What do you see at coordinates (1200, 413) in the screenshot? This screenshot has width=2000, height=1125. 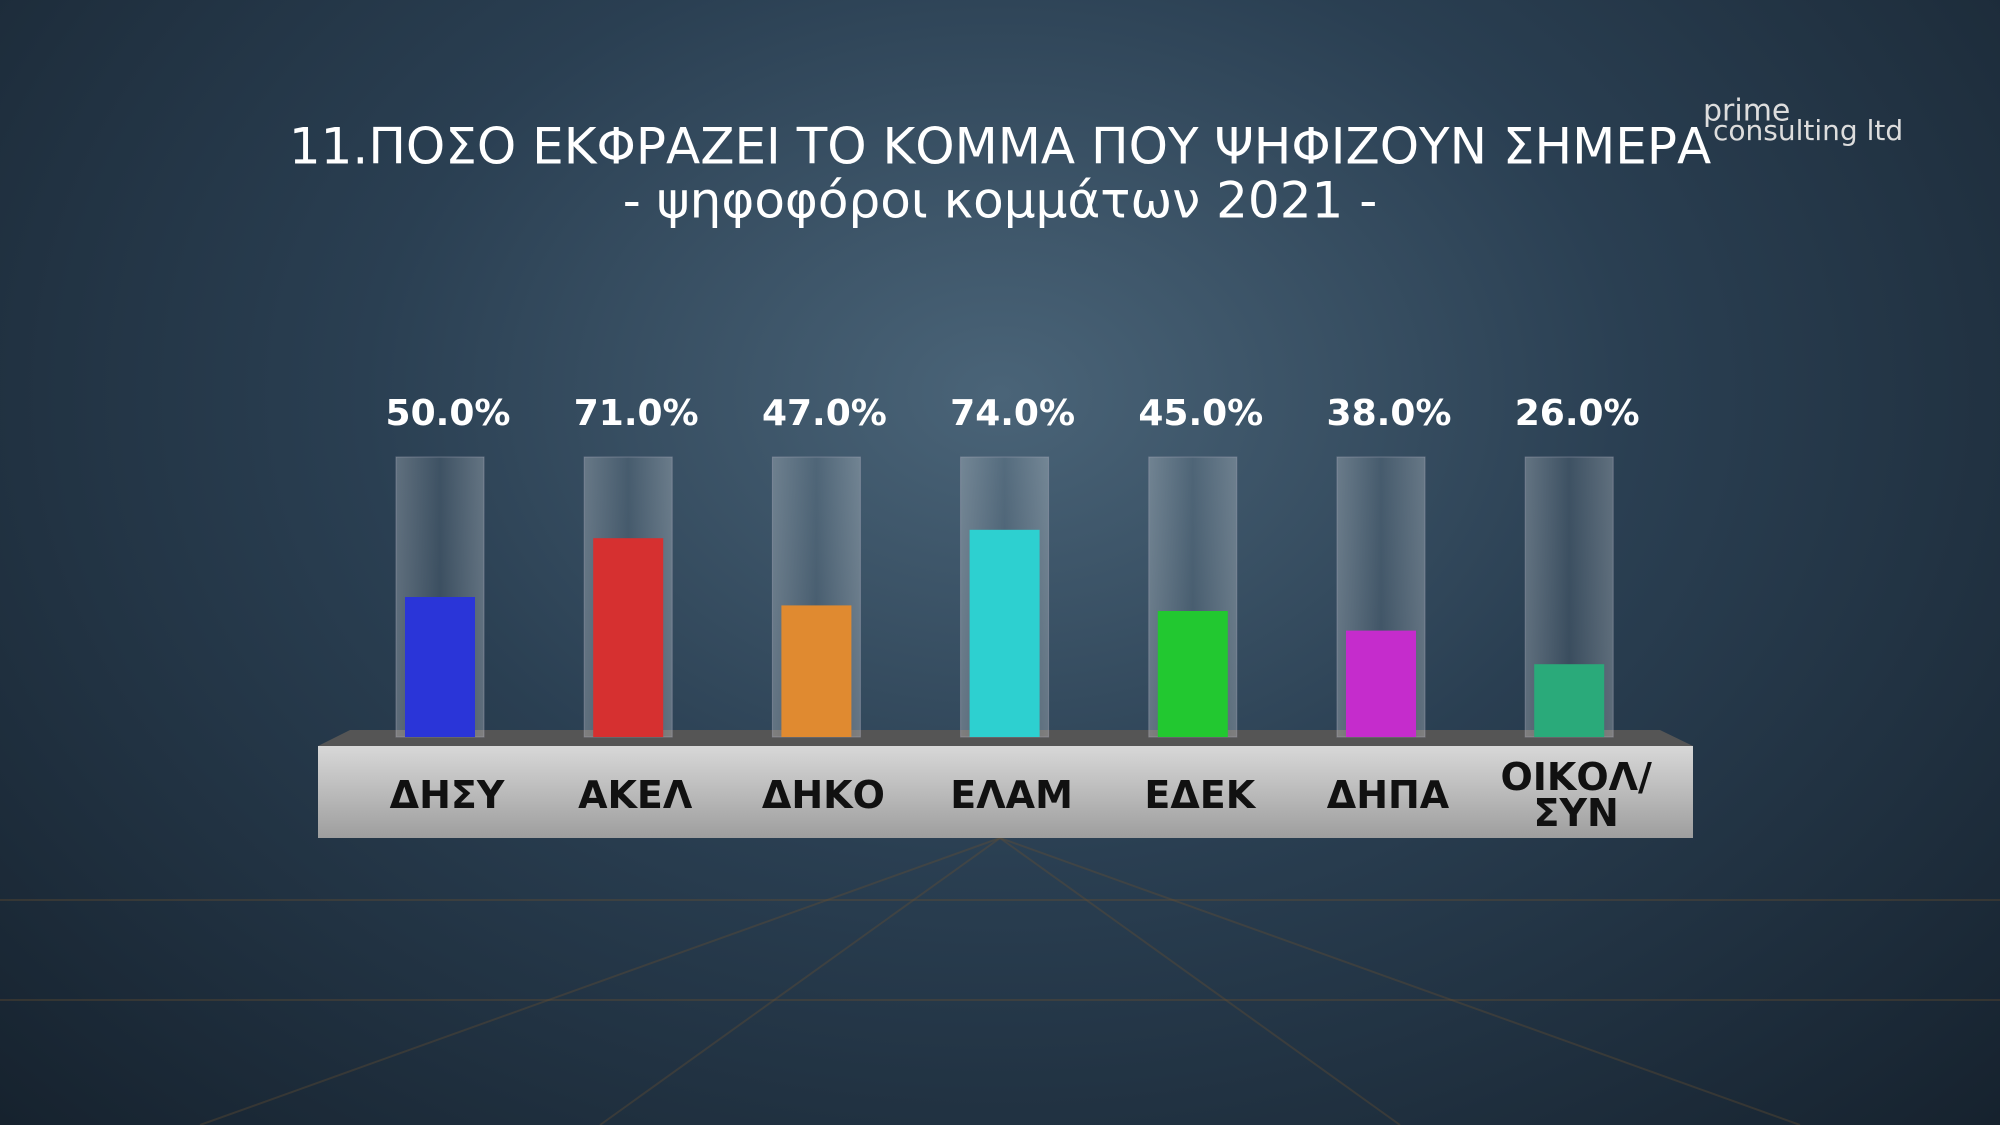 I see `value-label: 45.0%` at bounding box center [1200, 413].